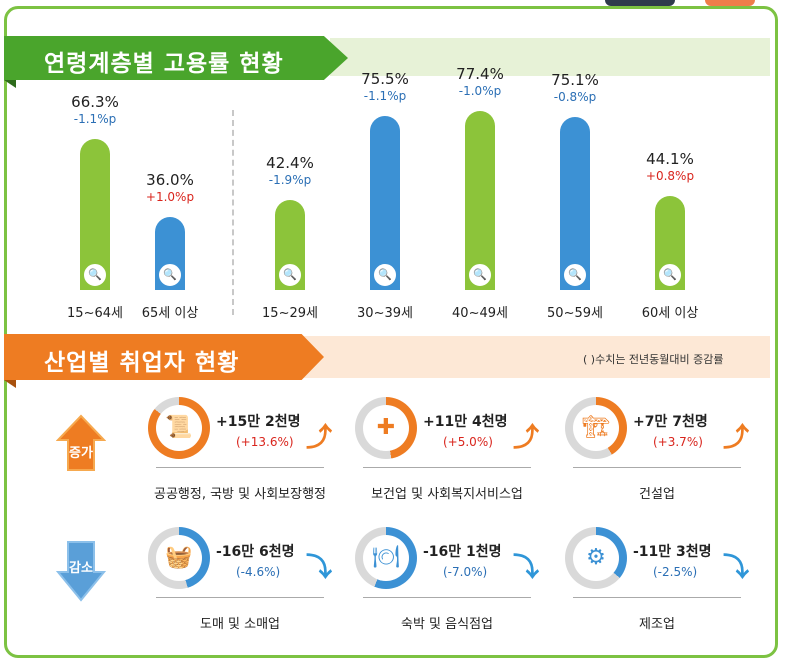  Describe the element at coordinates (670, 422) in the screenshot. I see `industry-change: +7만 7천명` at that location.